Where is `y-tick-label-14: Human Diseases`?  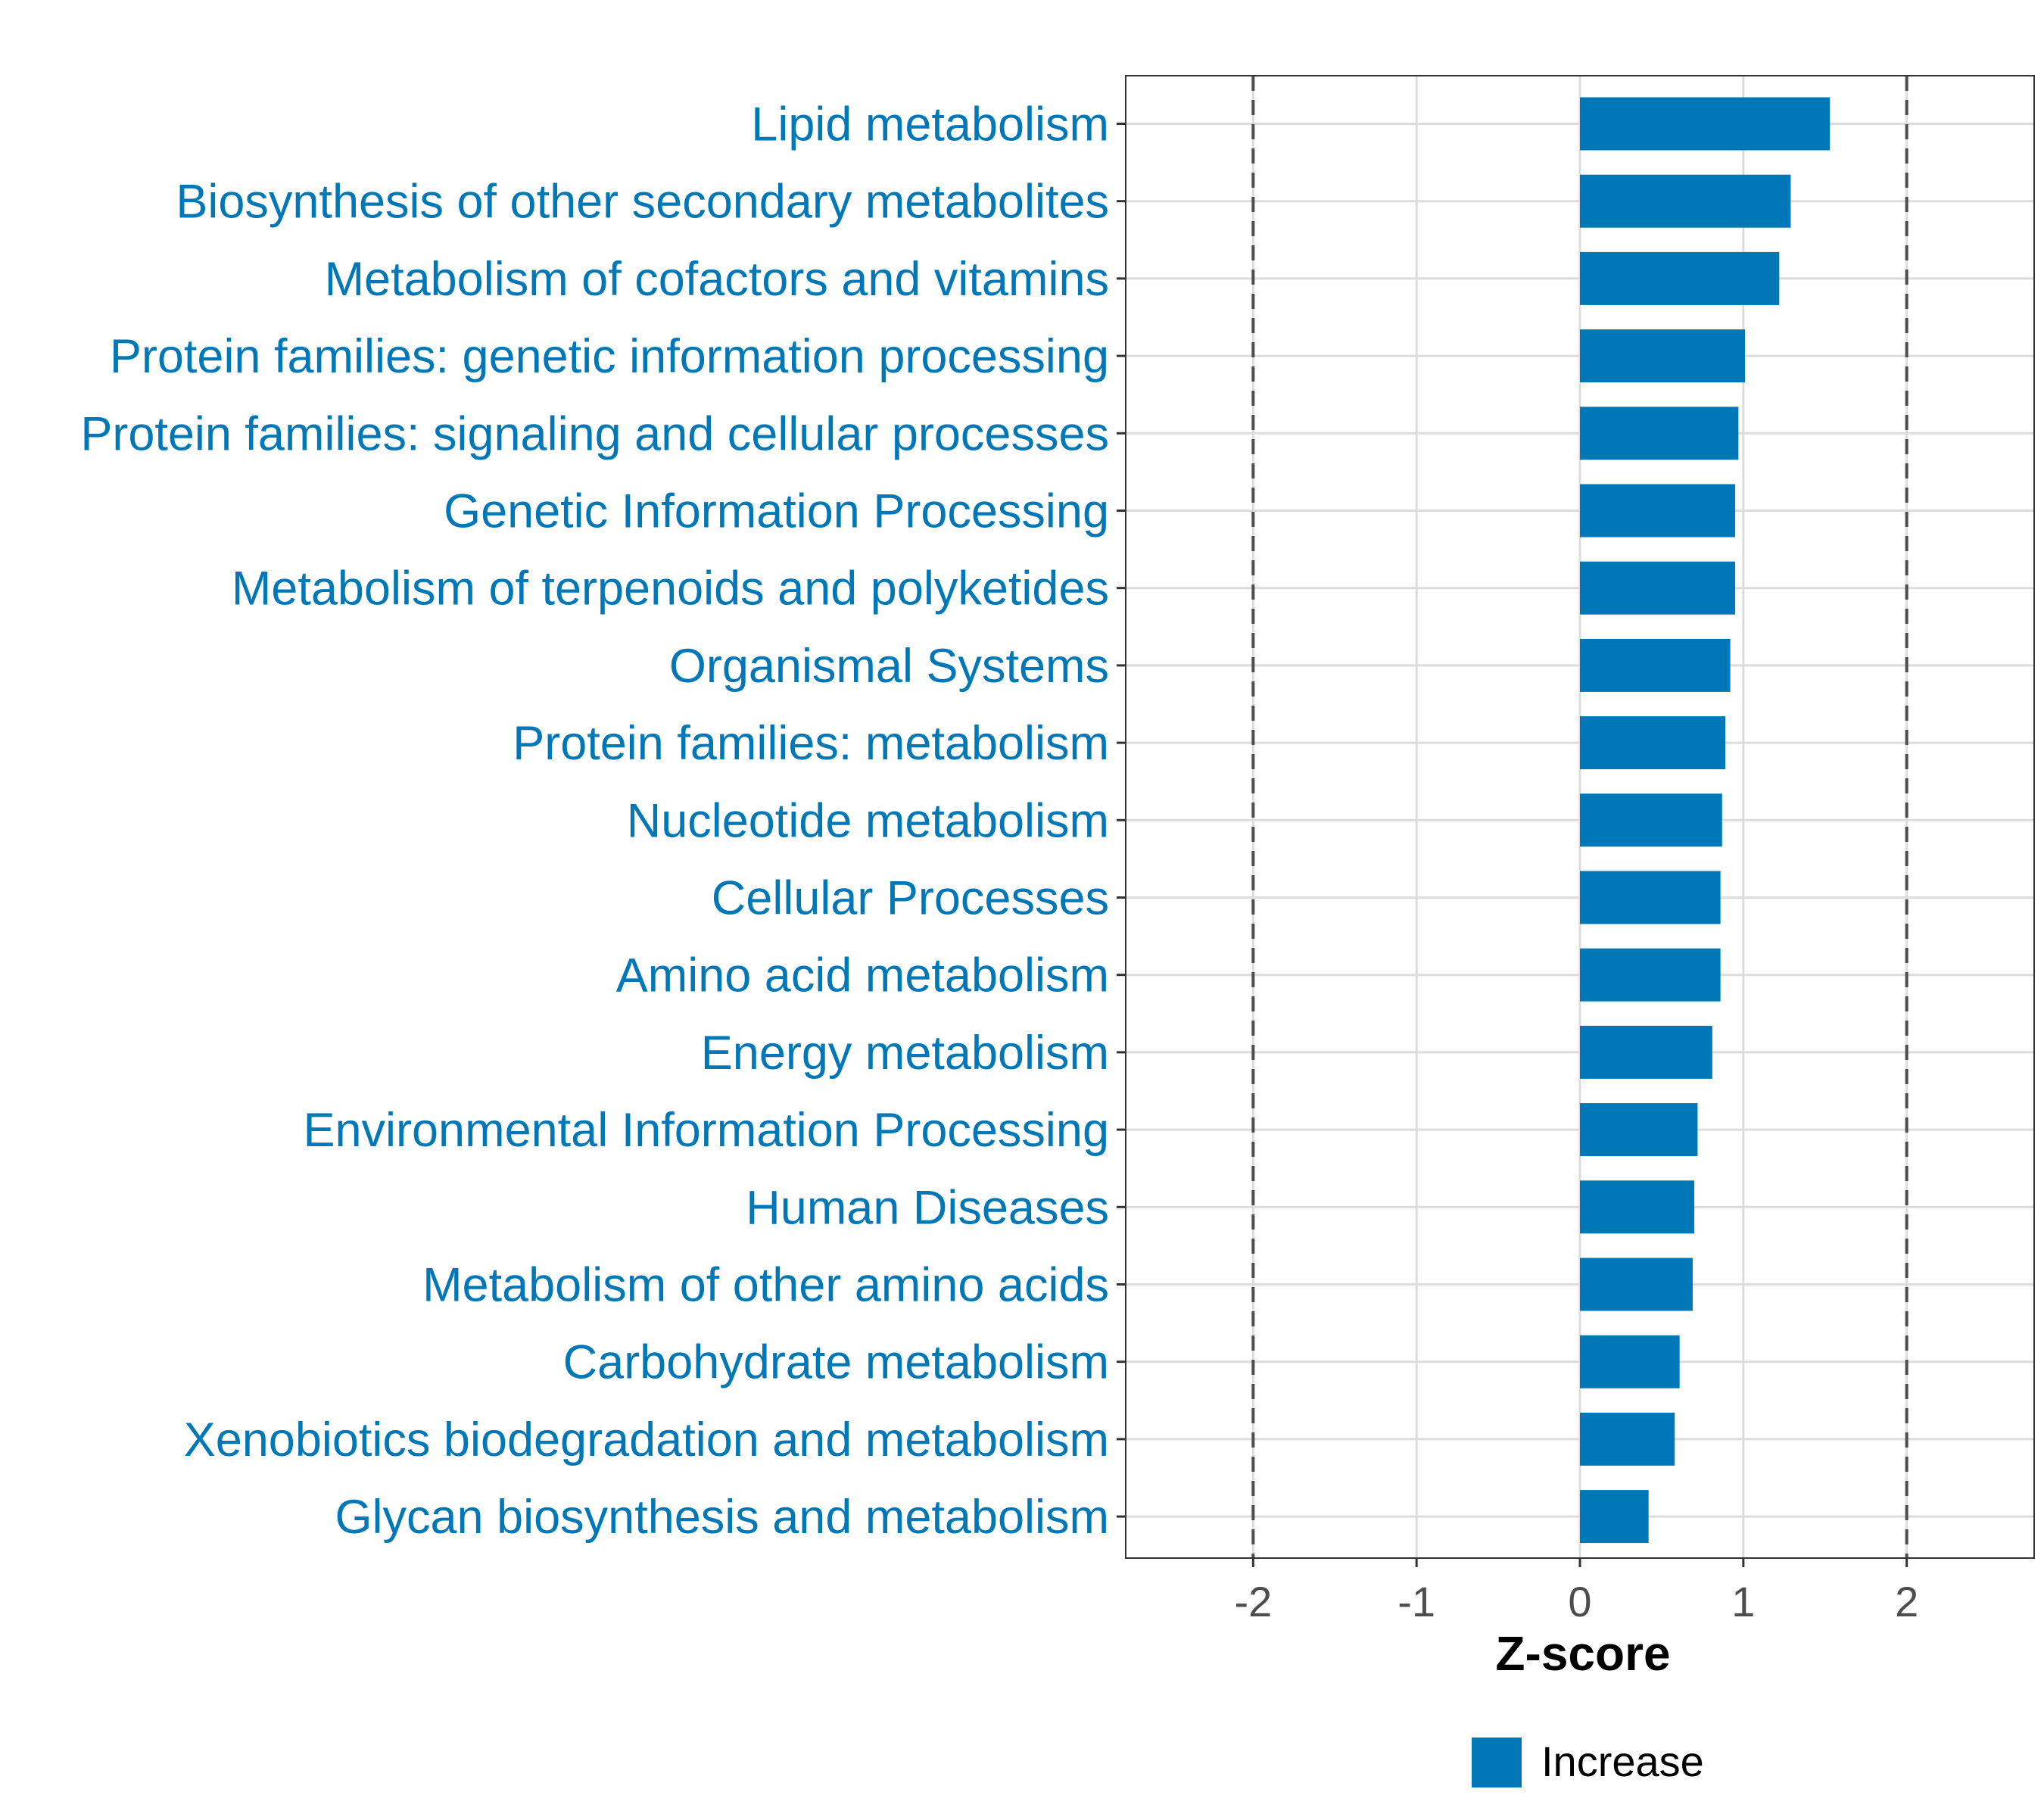
y-tick-label-14: Human Diseases is located at coordinates (927, 1207).